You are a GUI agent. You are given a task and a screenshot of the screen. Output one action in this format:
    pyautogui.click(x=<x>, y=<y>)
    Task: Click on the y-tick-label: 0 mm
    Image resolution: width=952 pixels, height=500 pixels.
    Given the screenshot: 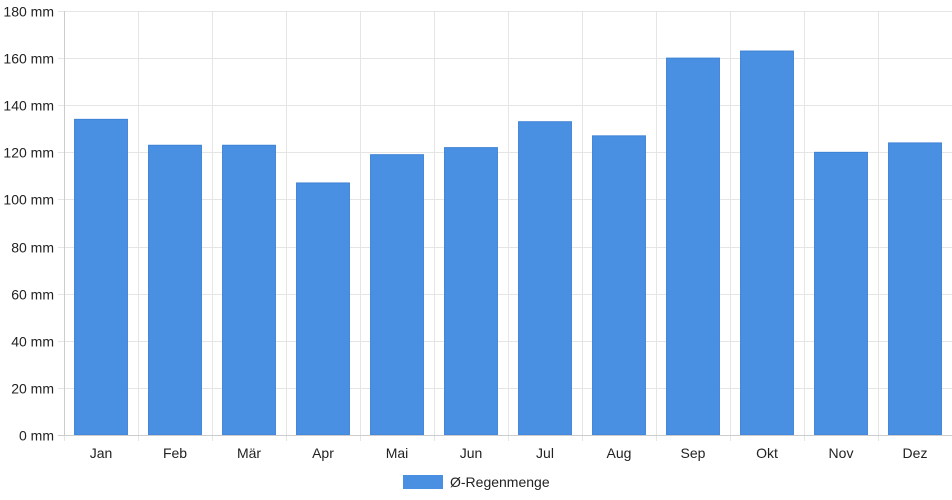 What is the action you would take?
    pyautogui.click(x=36, y=436)
    